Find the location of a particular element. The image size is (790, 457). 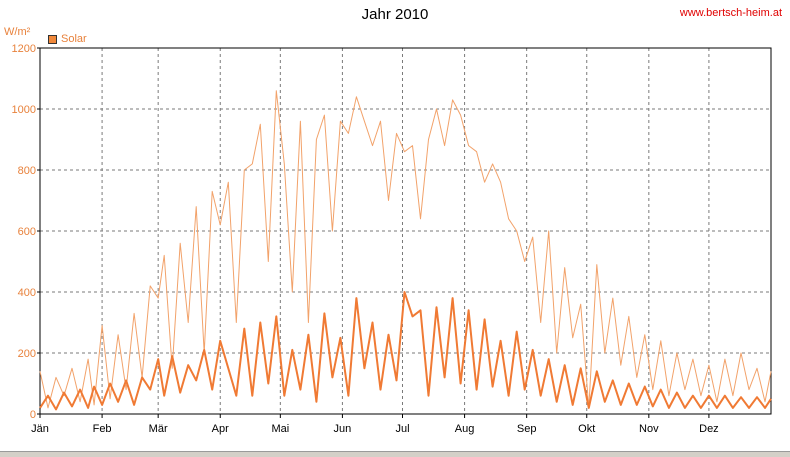

x-tick-label: Aug is located at coordinates (465, 429).